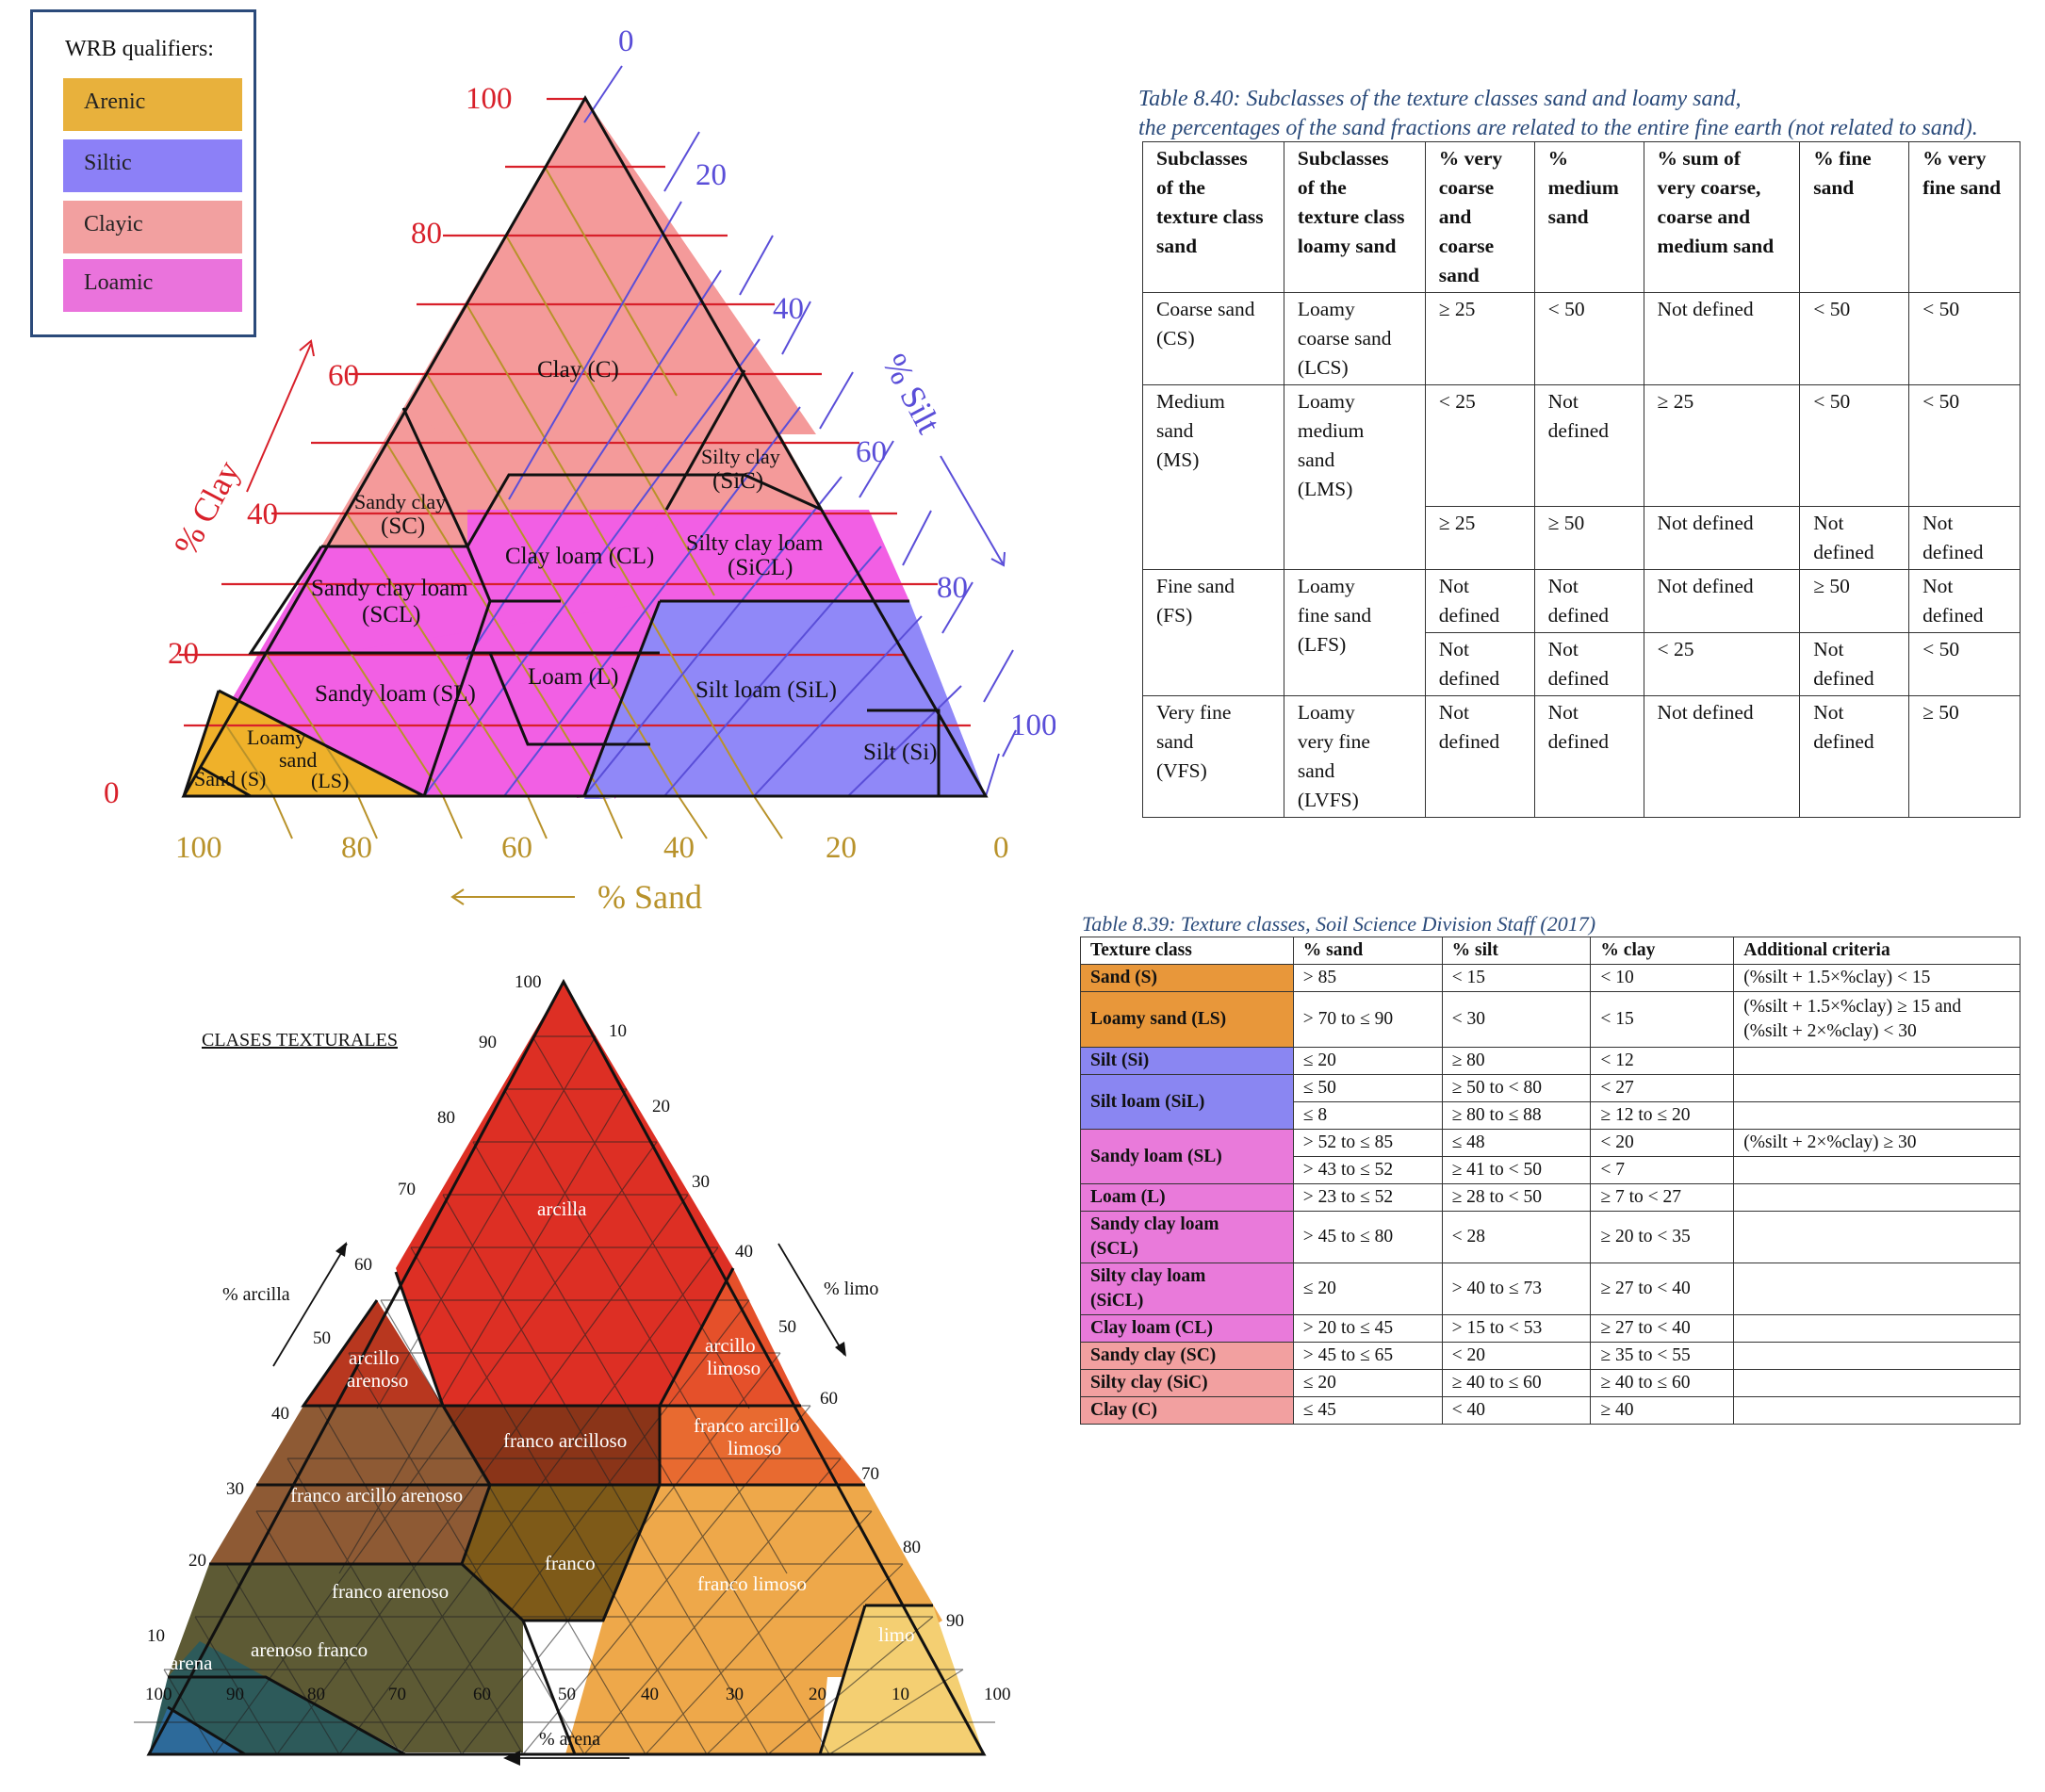 The height and width of the screenshot is (1792, 2045). I want to click on es-label-arcilla: arcilla, so click(562, 1209).